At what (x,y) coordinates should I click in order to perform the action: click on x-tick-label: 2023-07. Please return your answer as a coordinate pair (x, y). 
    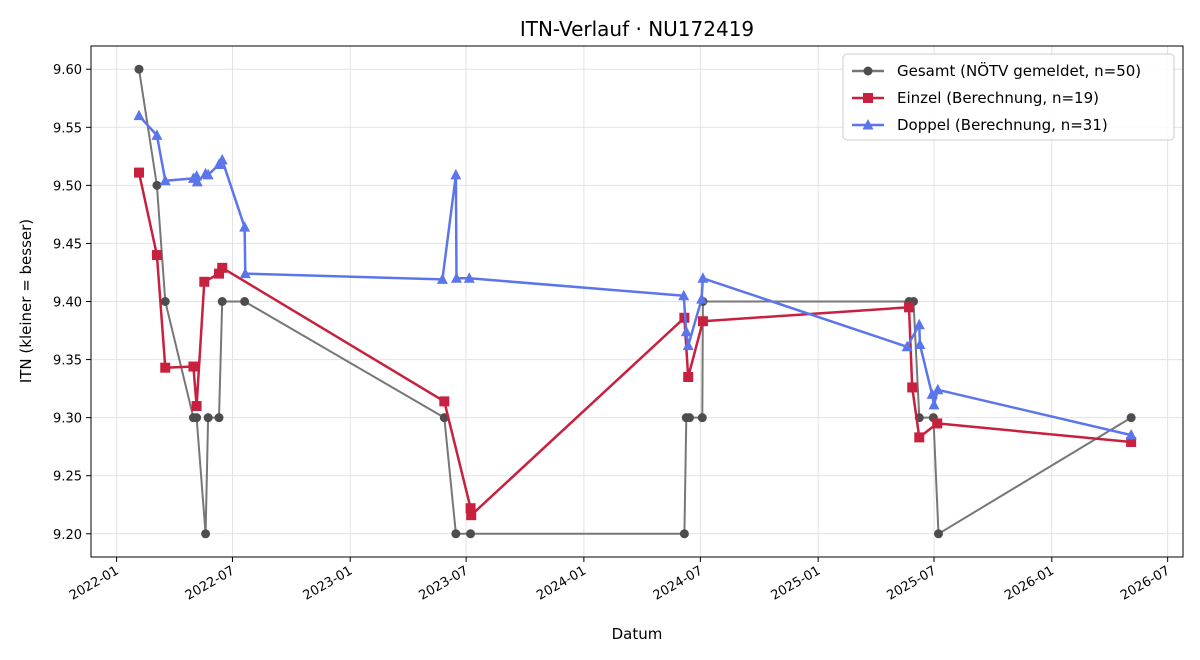
    Looking at the image, I should click on (444, 583).